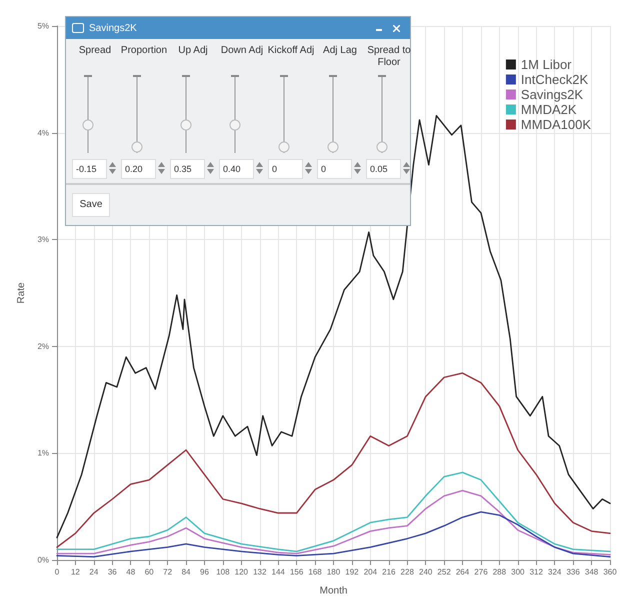 The width and height of the screenshot is (634, 615). What do you see at coordinates (205, 572) in the screenshot?
I see `x-tick-label: 96` at bounding box center [205, 572].